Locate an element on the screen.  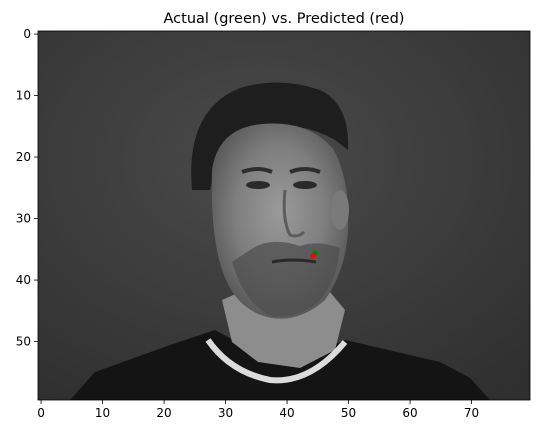
image-ear is located at coordinates (340, 210).